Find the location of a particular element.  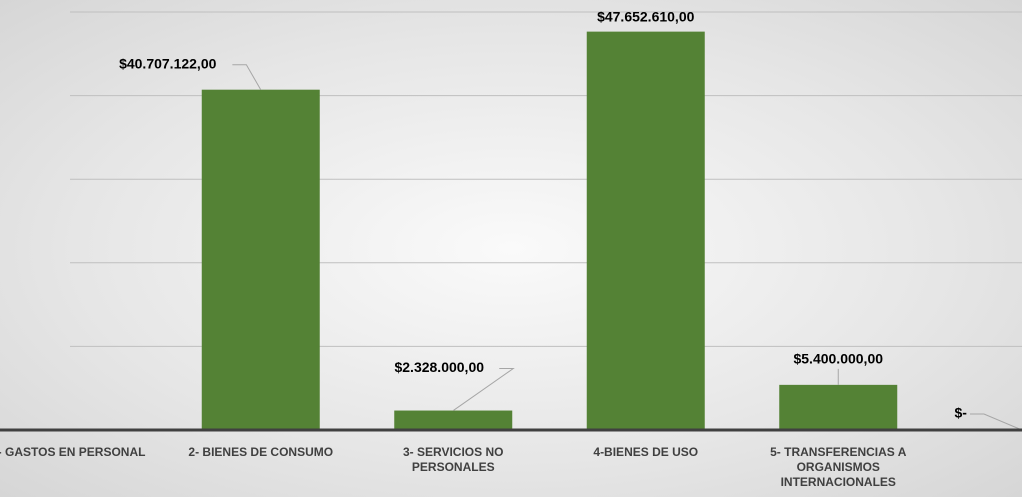

data-label: $40.707.122,00 is located at coordinates (168, 63).